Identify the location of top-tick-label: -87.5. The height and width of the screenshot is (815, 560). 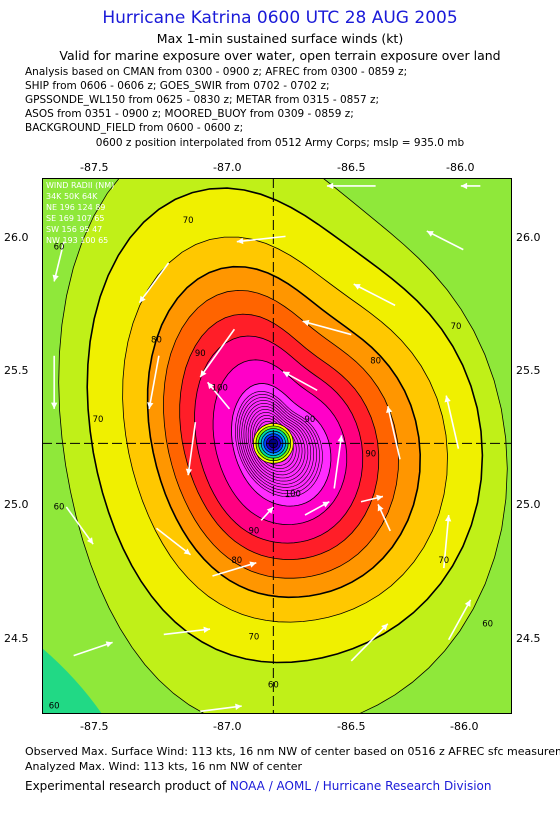
(94, 167).